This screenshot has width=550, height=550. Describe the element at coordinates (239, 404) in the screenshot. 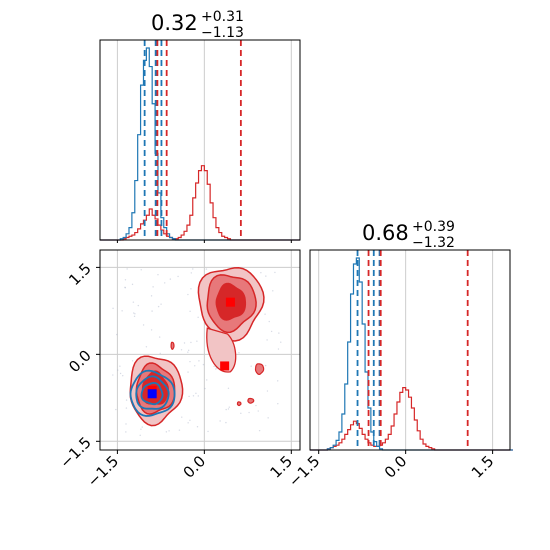

I see `red-contour-island` at that location.